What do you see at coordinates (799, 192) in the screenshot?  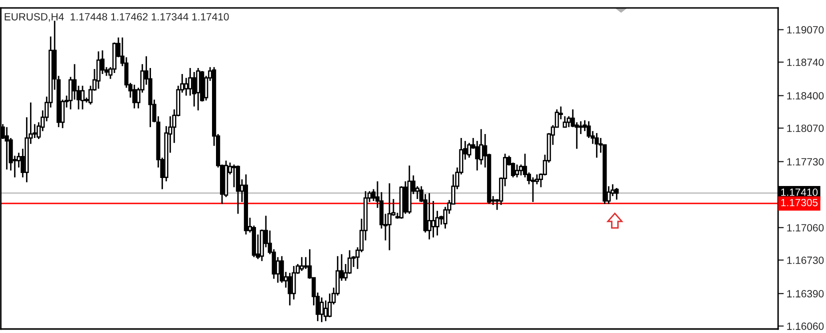 I see `ref-line-label: 1.17410` at bounding box center [799, 192].